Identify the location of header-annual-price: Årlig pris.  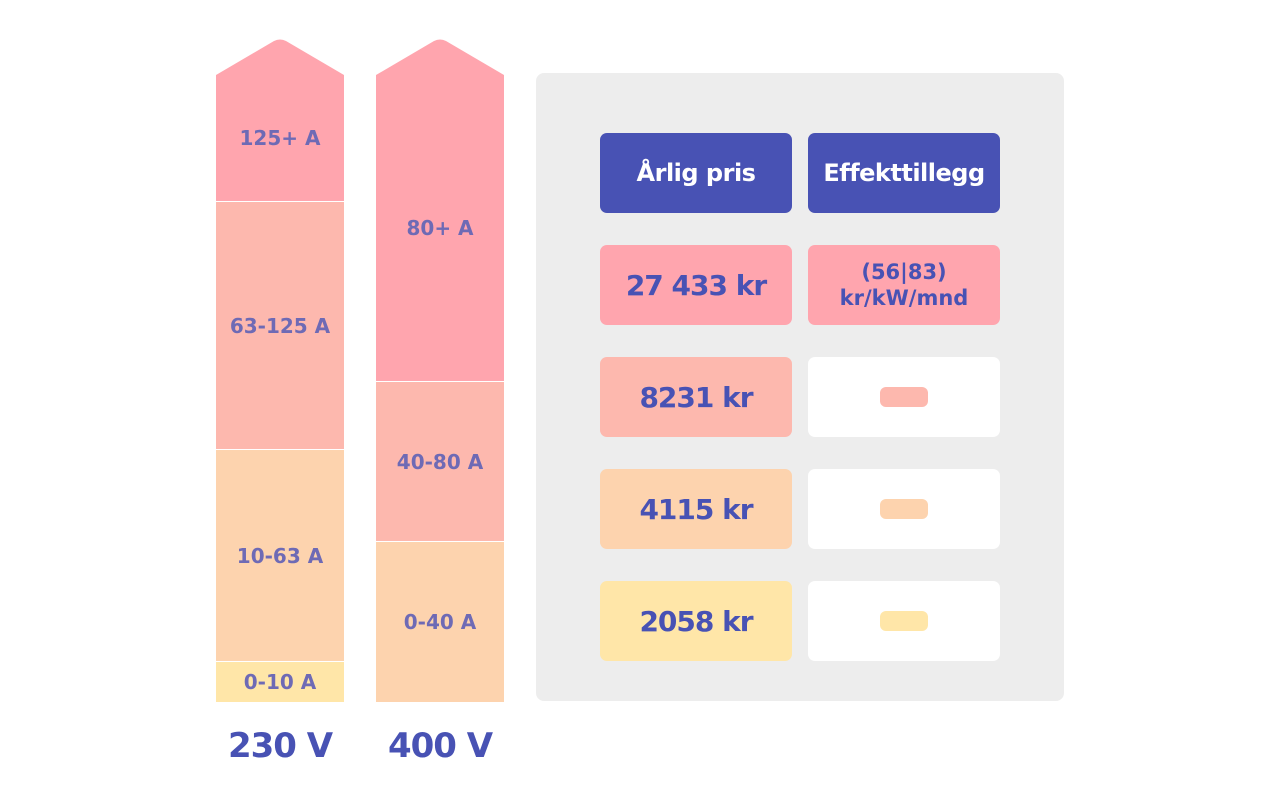
(696, 173).